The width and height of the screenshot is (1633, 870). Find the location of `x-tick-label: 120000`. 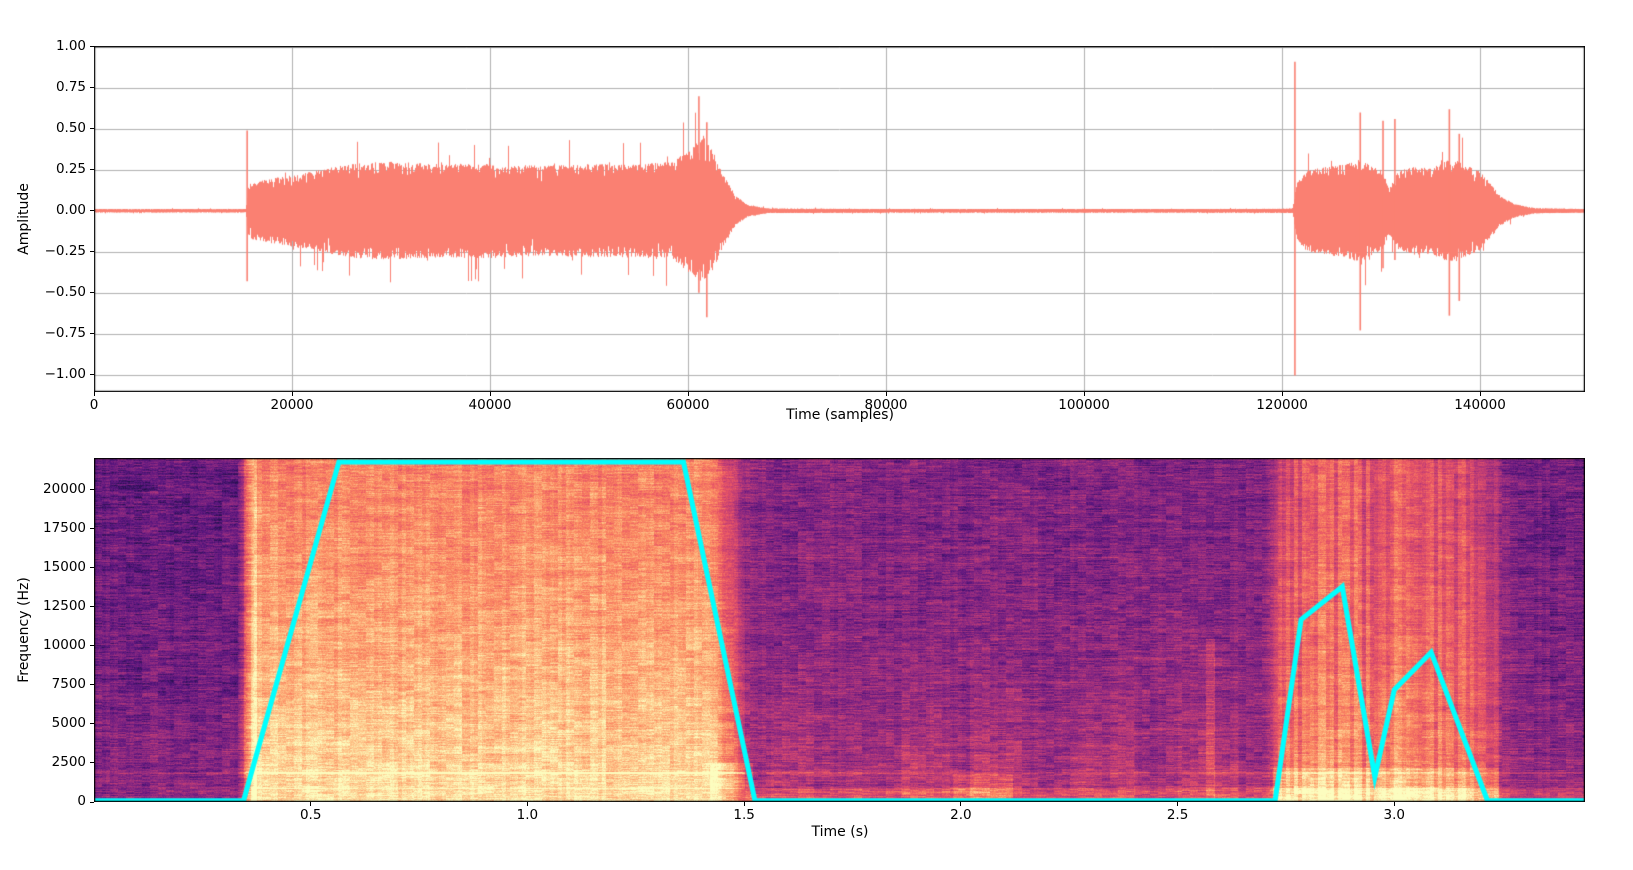

x-tick-label: 120000 is located at coordinates (1282, 405).